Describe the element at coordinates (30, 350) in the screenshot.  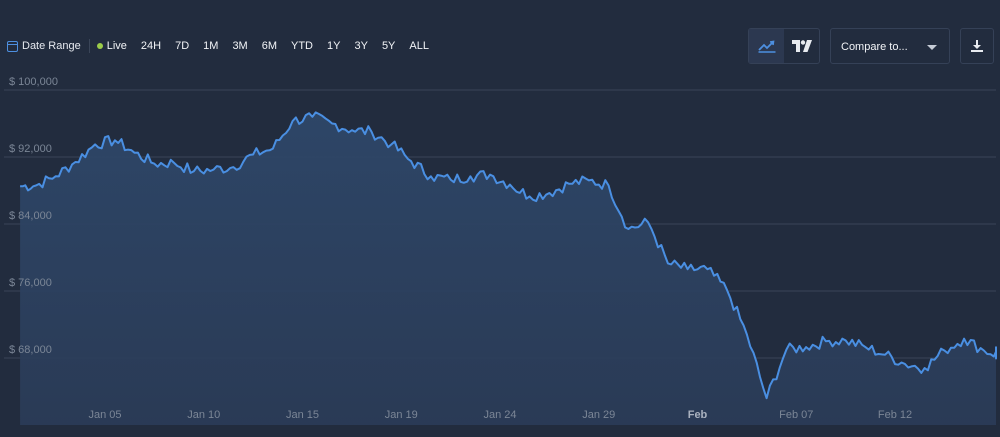
I see `y-tick-label: $ 68,000` at that location.